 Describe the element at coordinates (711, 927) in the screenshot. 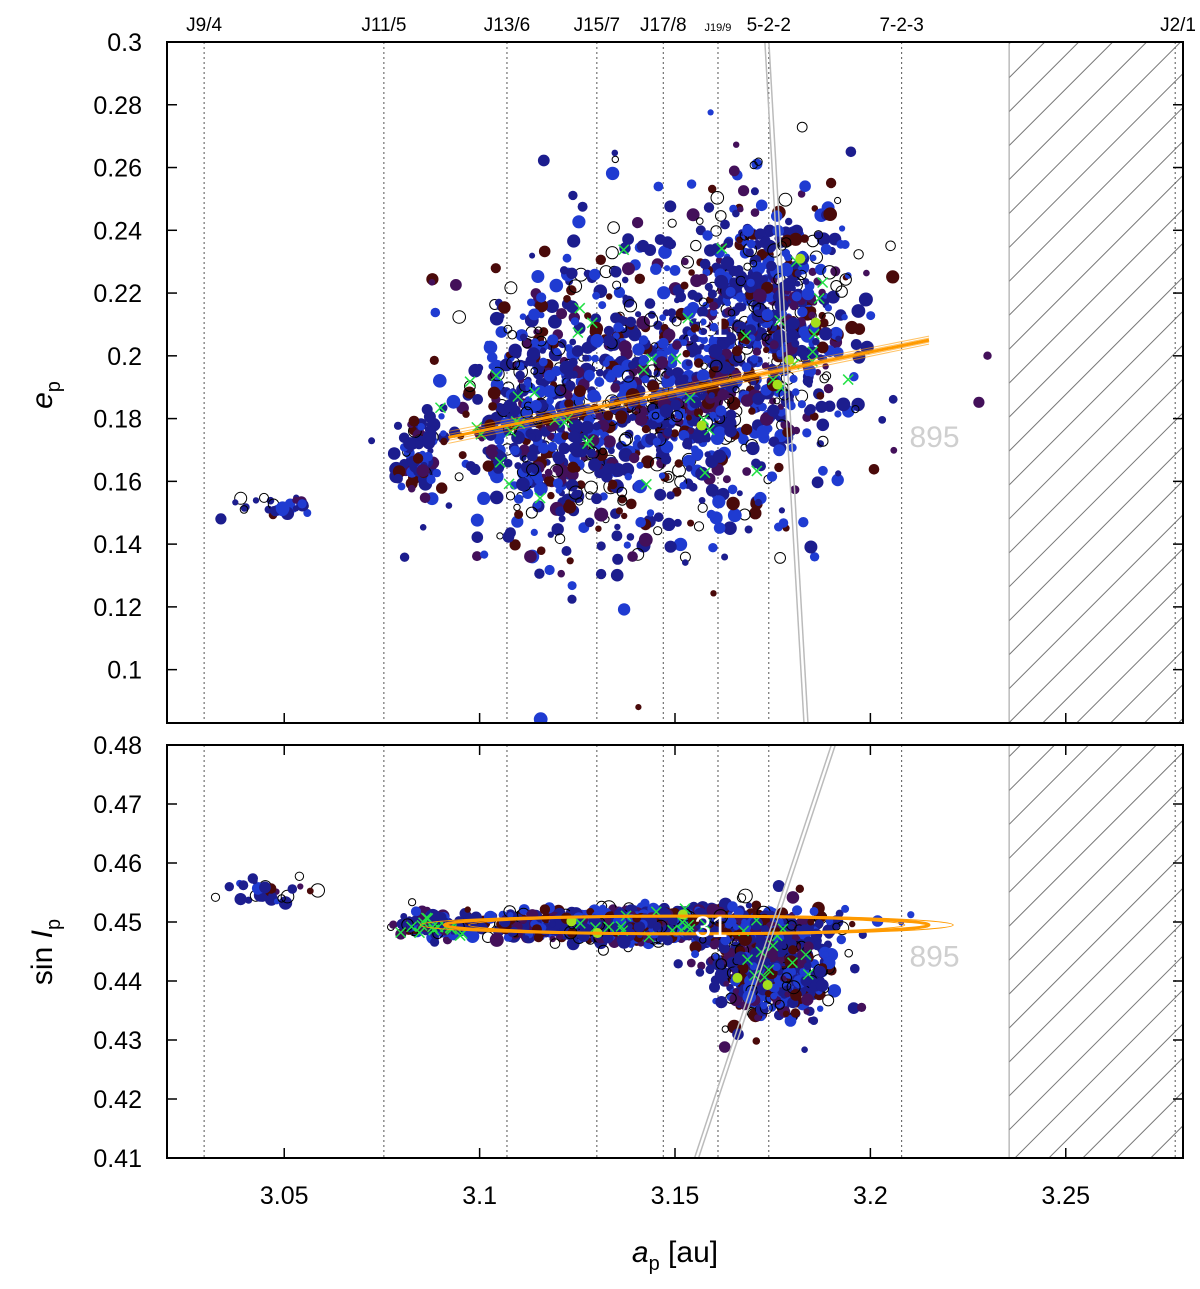

I see `asteroid-annotation: 31` at that location.